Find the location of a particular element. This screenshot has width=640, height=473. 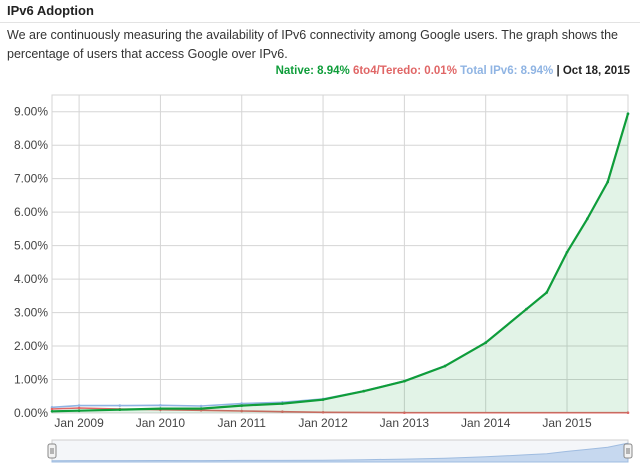

x-tick-label: Jan 2010 is located at coordinates (161, 423).